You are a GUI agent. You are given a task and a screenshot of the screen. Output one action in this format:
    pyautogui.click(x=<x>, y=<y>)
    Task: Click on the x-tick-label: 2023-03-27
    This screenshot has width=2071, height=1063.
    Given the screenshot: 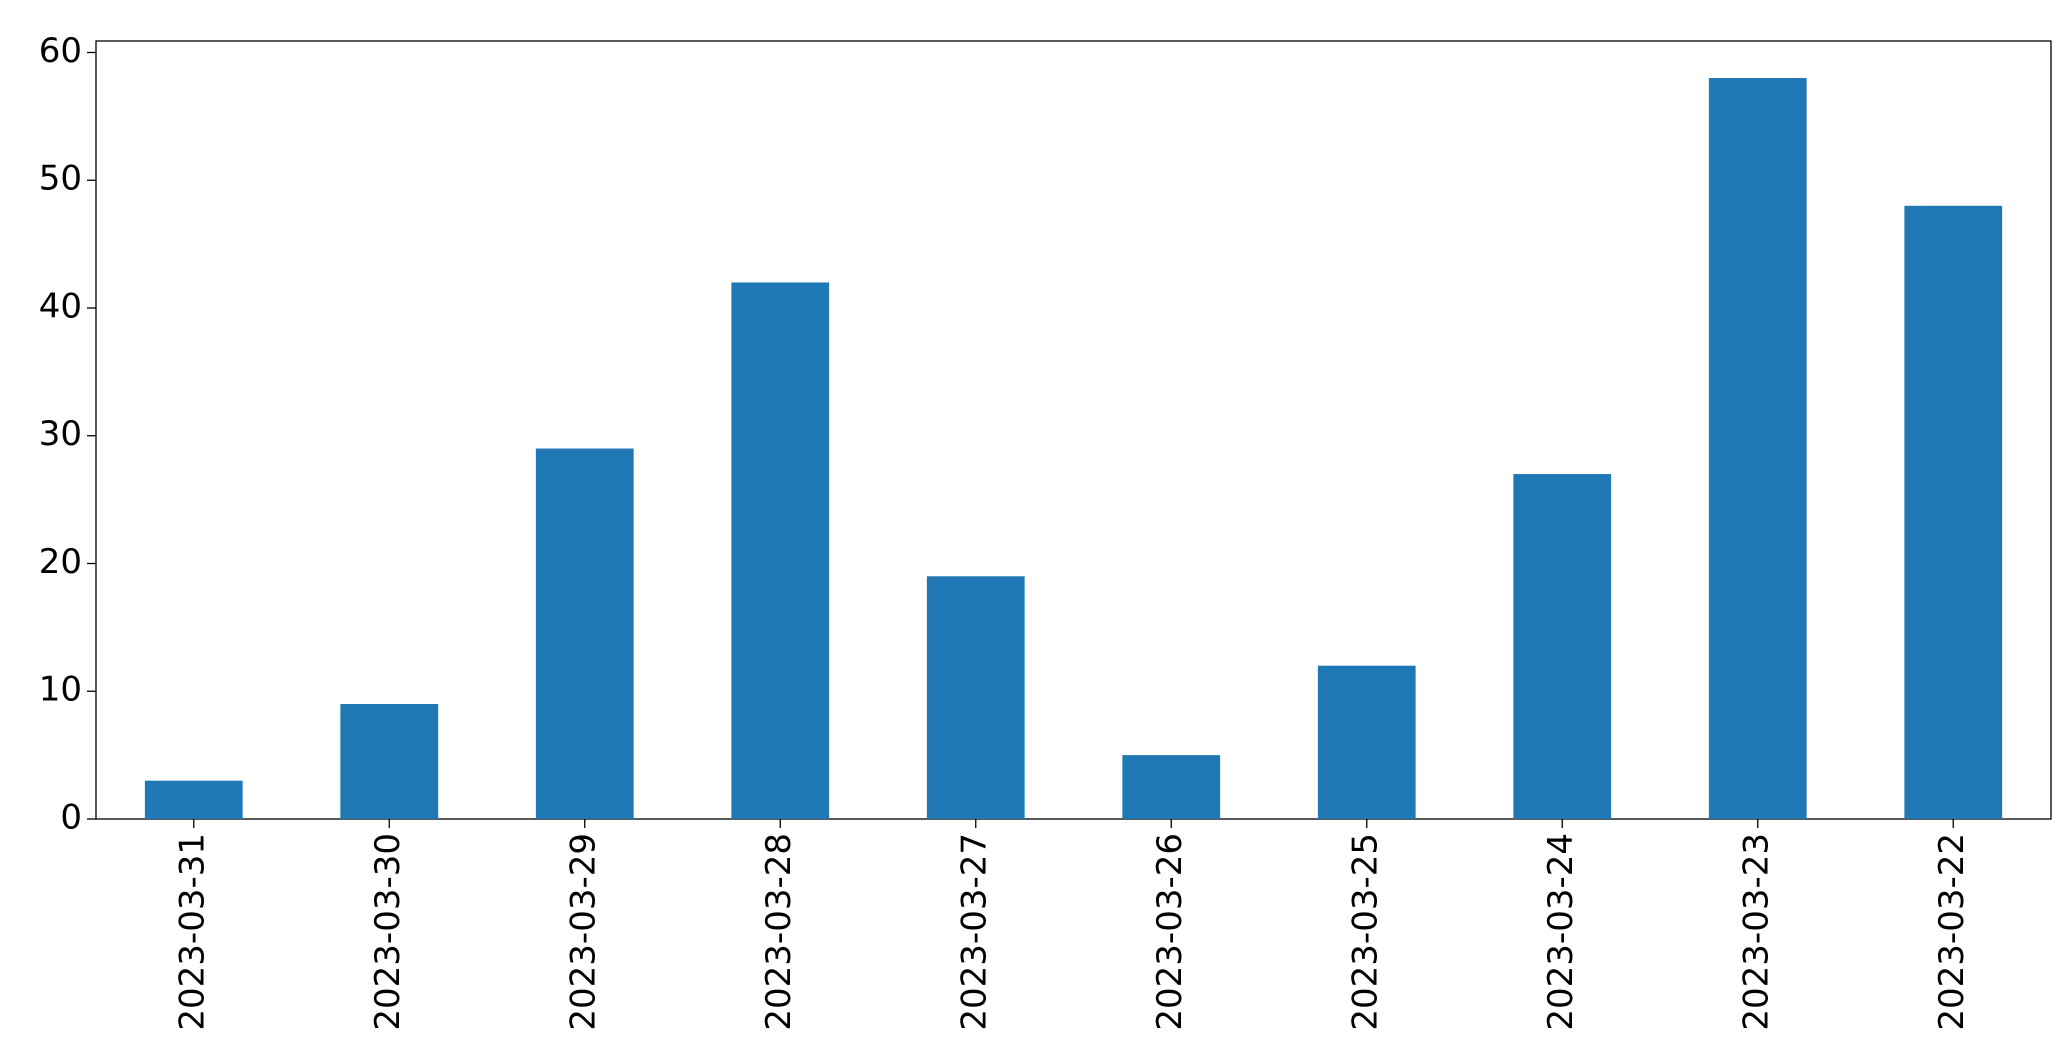 What is the action you would take?
    pyautogui.click(x=974, y=932)
    